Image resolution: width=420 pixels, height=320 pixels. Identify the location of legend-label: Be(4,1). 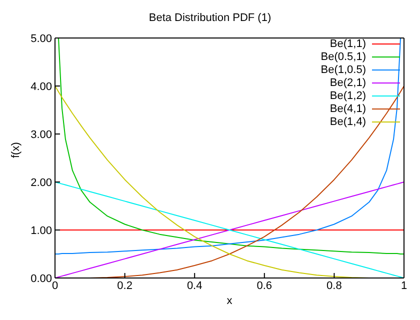
(348, 108).